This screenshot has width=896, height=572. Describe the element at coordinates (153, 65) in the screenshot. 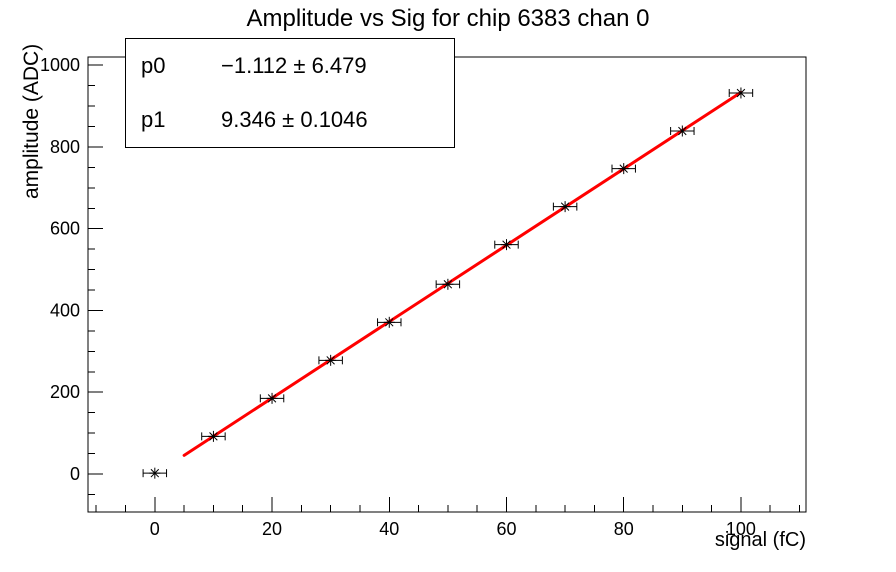

I see `stats-param-name: p0` at that location.